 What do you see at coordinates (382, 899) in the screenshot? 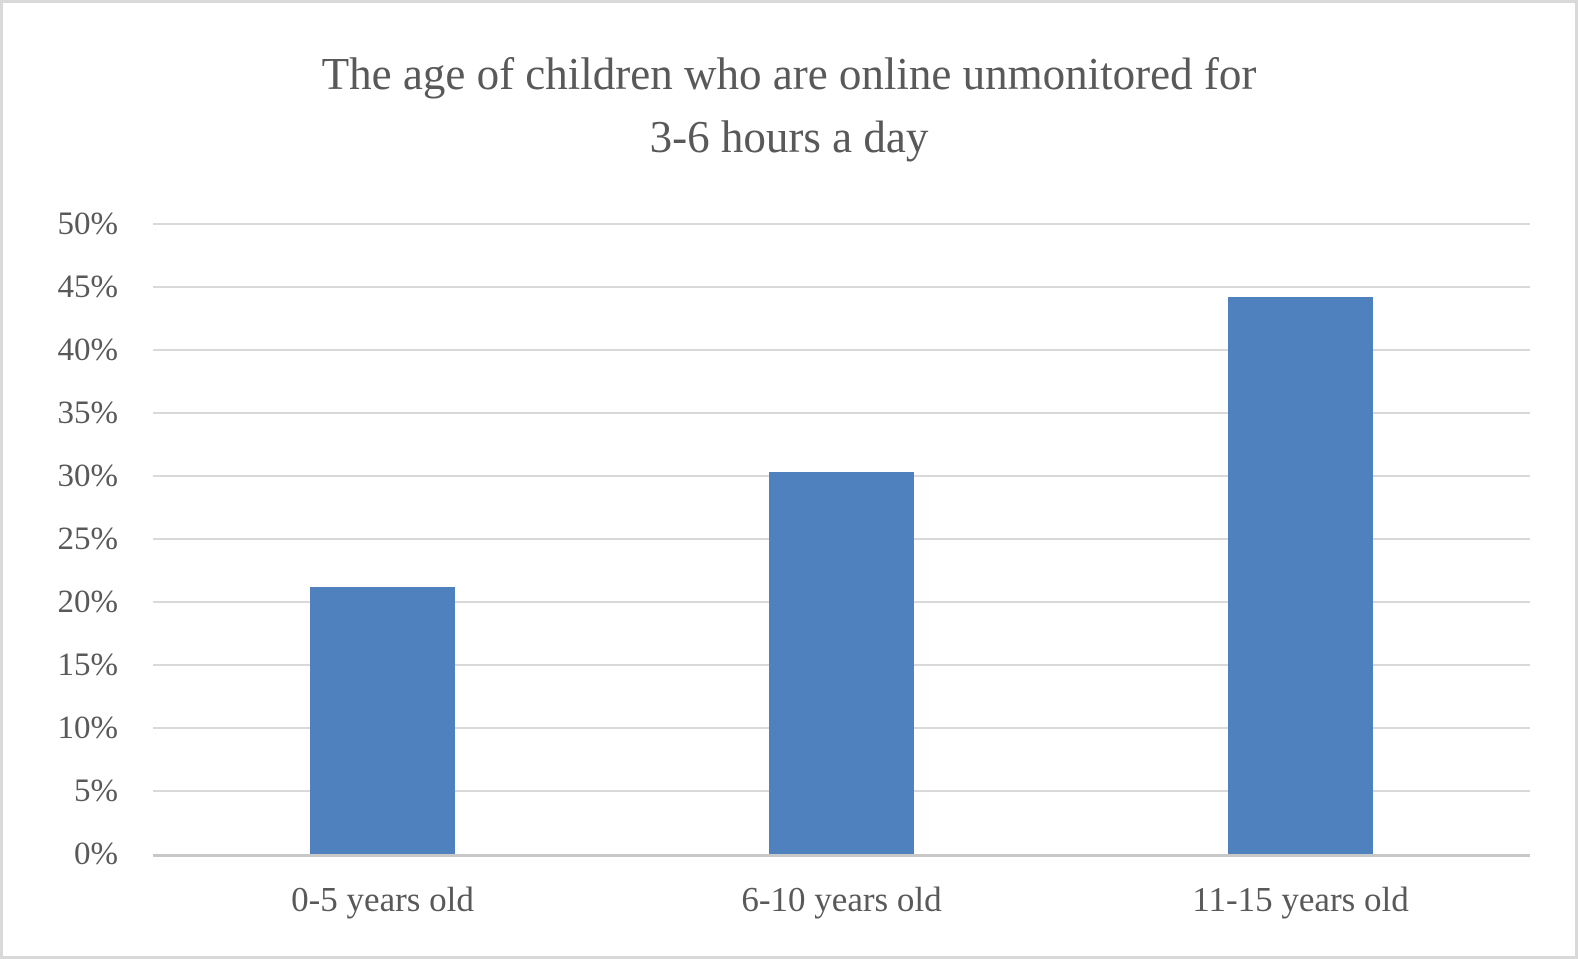
I see `x-category-label: 0-5 years old` at bounding box center [382, 899].